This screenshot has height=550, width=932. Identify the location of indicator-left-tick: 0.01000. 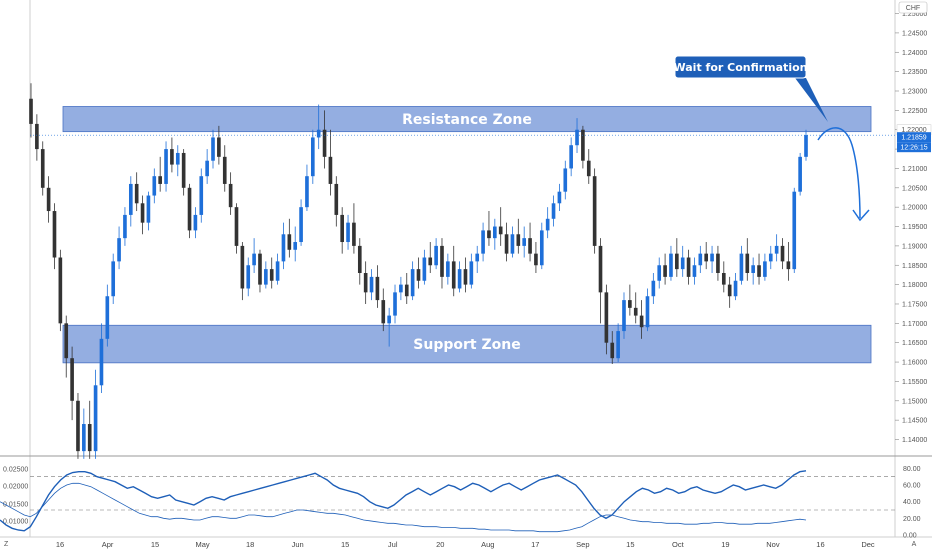
(15, 522).